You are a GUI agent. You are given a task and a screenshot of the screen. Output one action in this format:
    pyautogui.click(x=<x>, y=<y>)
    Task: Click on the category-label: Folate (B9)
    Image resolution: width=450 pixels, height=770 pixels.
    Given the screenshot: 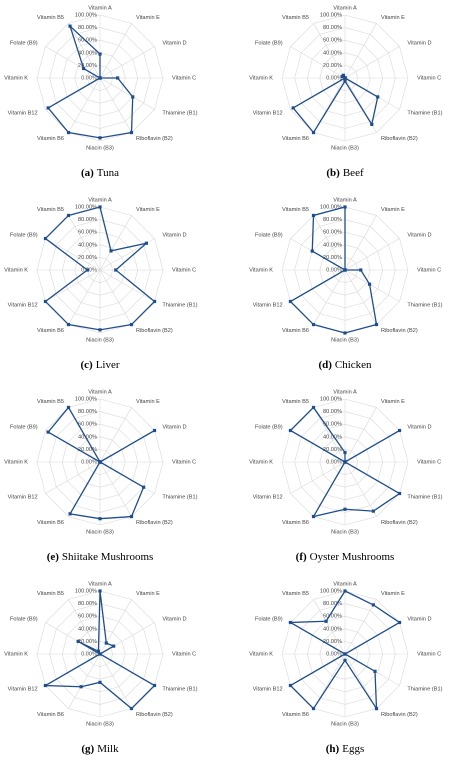 What is the action you would take?
    pyautogui.click(x=24, y=235)
    